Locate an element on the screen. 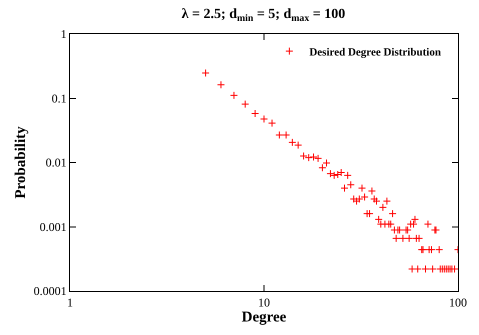  y-tick-label: 0.001 is located at coordinates (53, 227).